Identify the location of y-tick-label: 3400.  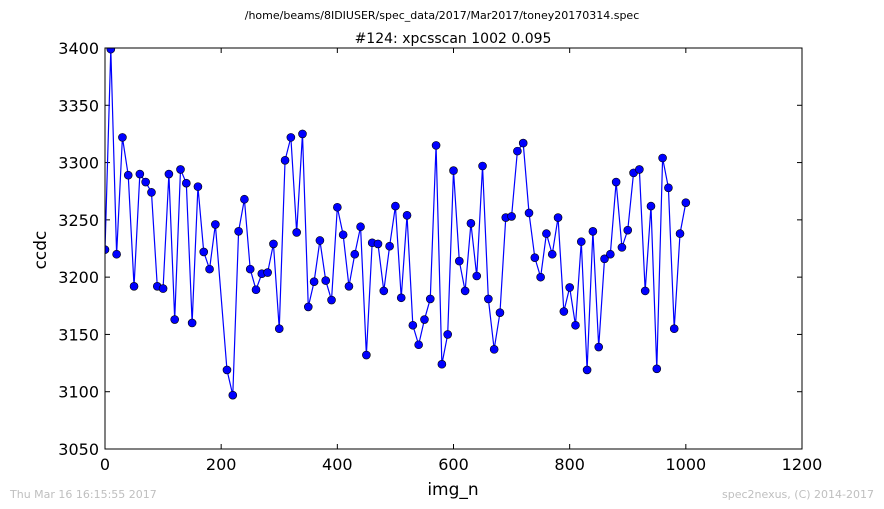
(78, 48).